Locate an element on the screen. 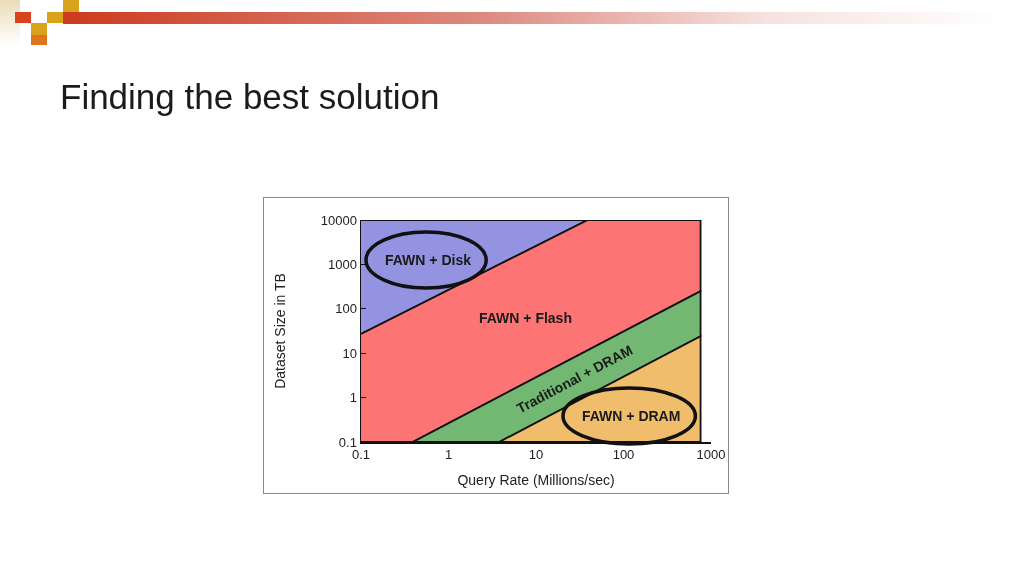  y-tick-label: 1 is located at coordinates (353, 398).